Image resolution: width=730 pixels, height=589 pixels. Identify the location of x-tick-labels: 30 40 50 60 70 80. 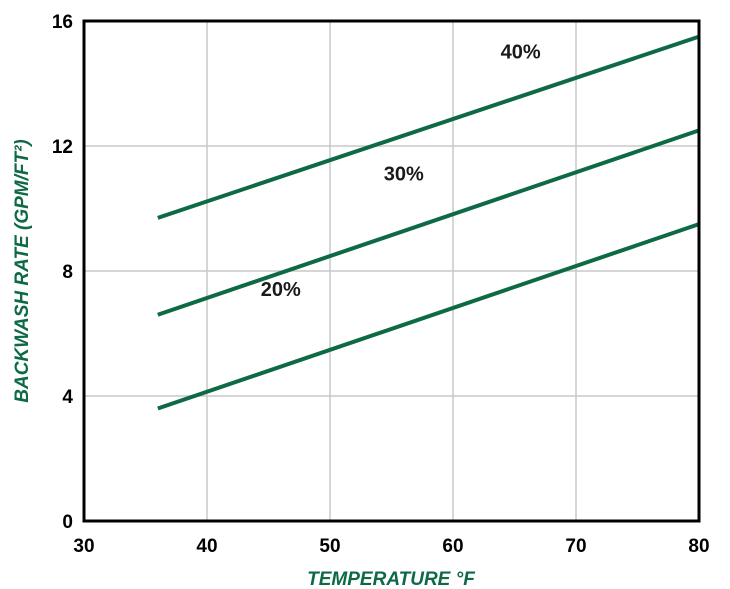
(391, 546).